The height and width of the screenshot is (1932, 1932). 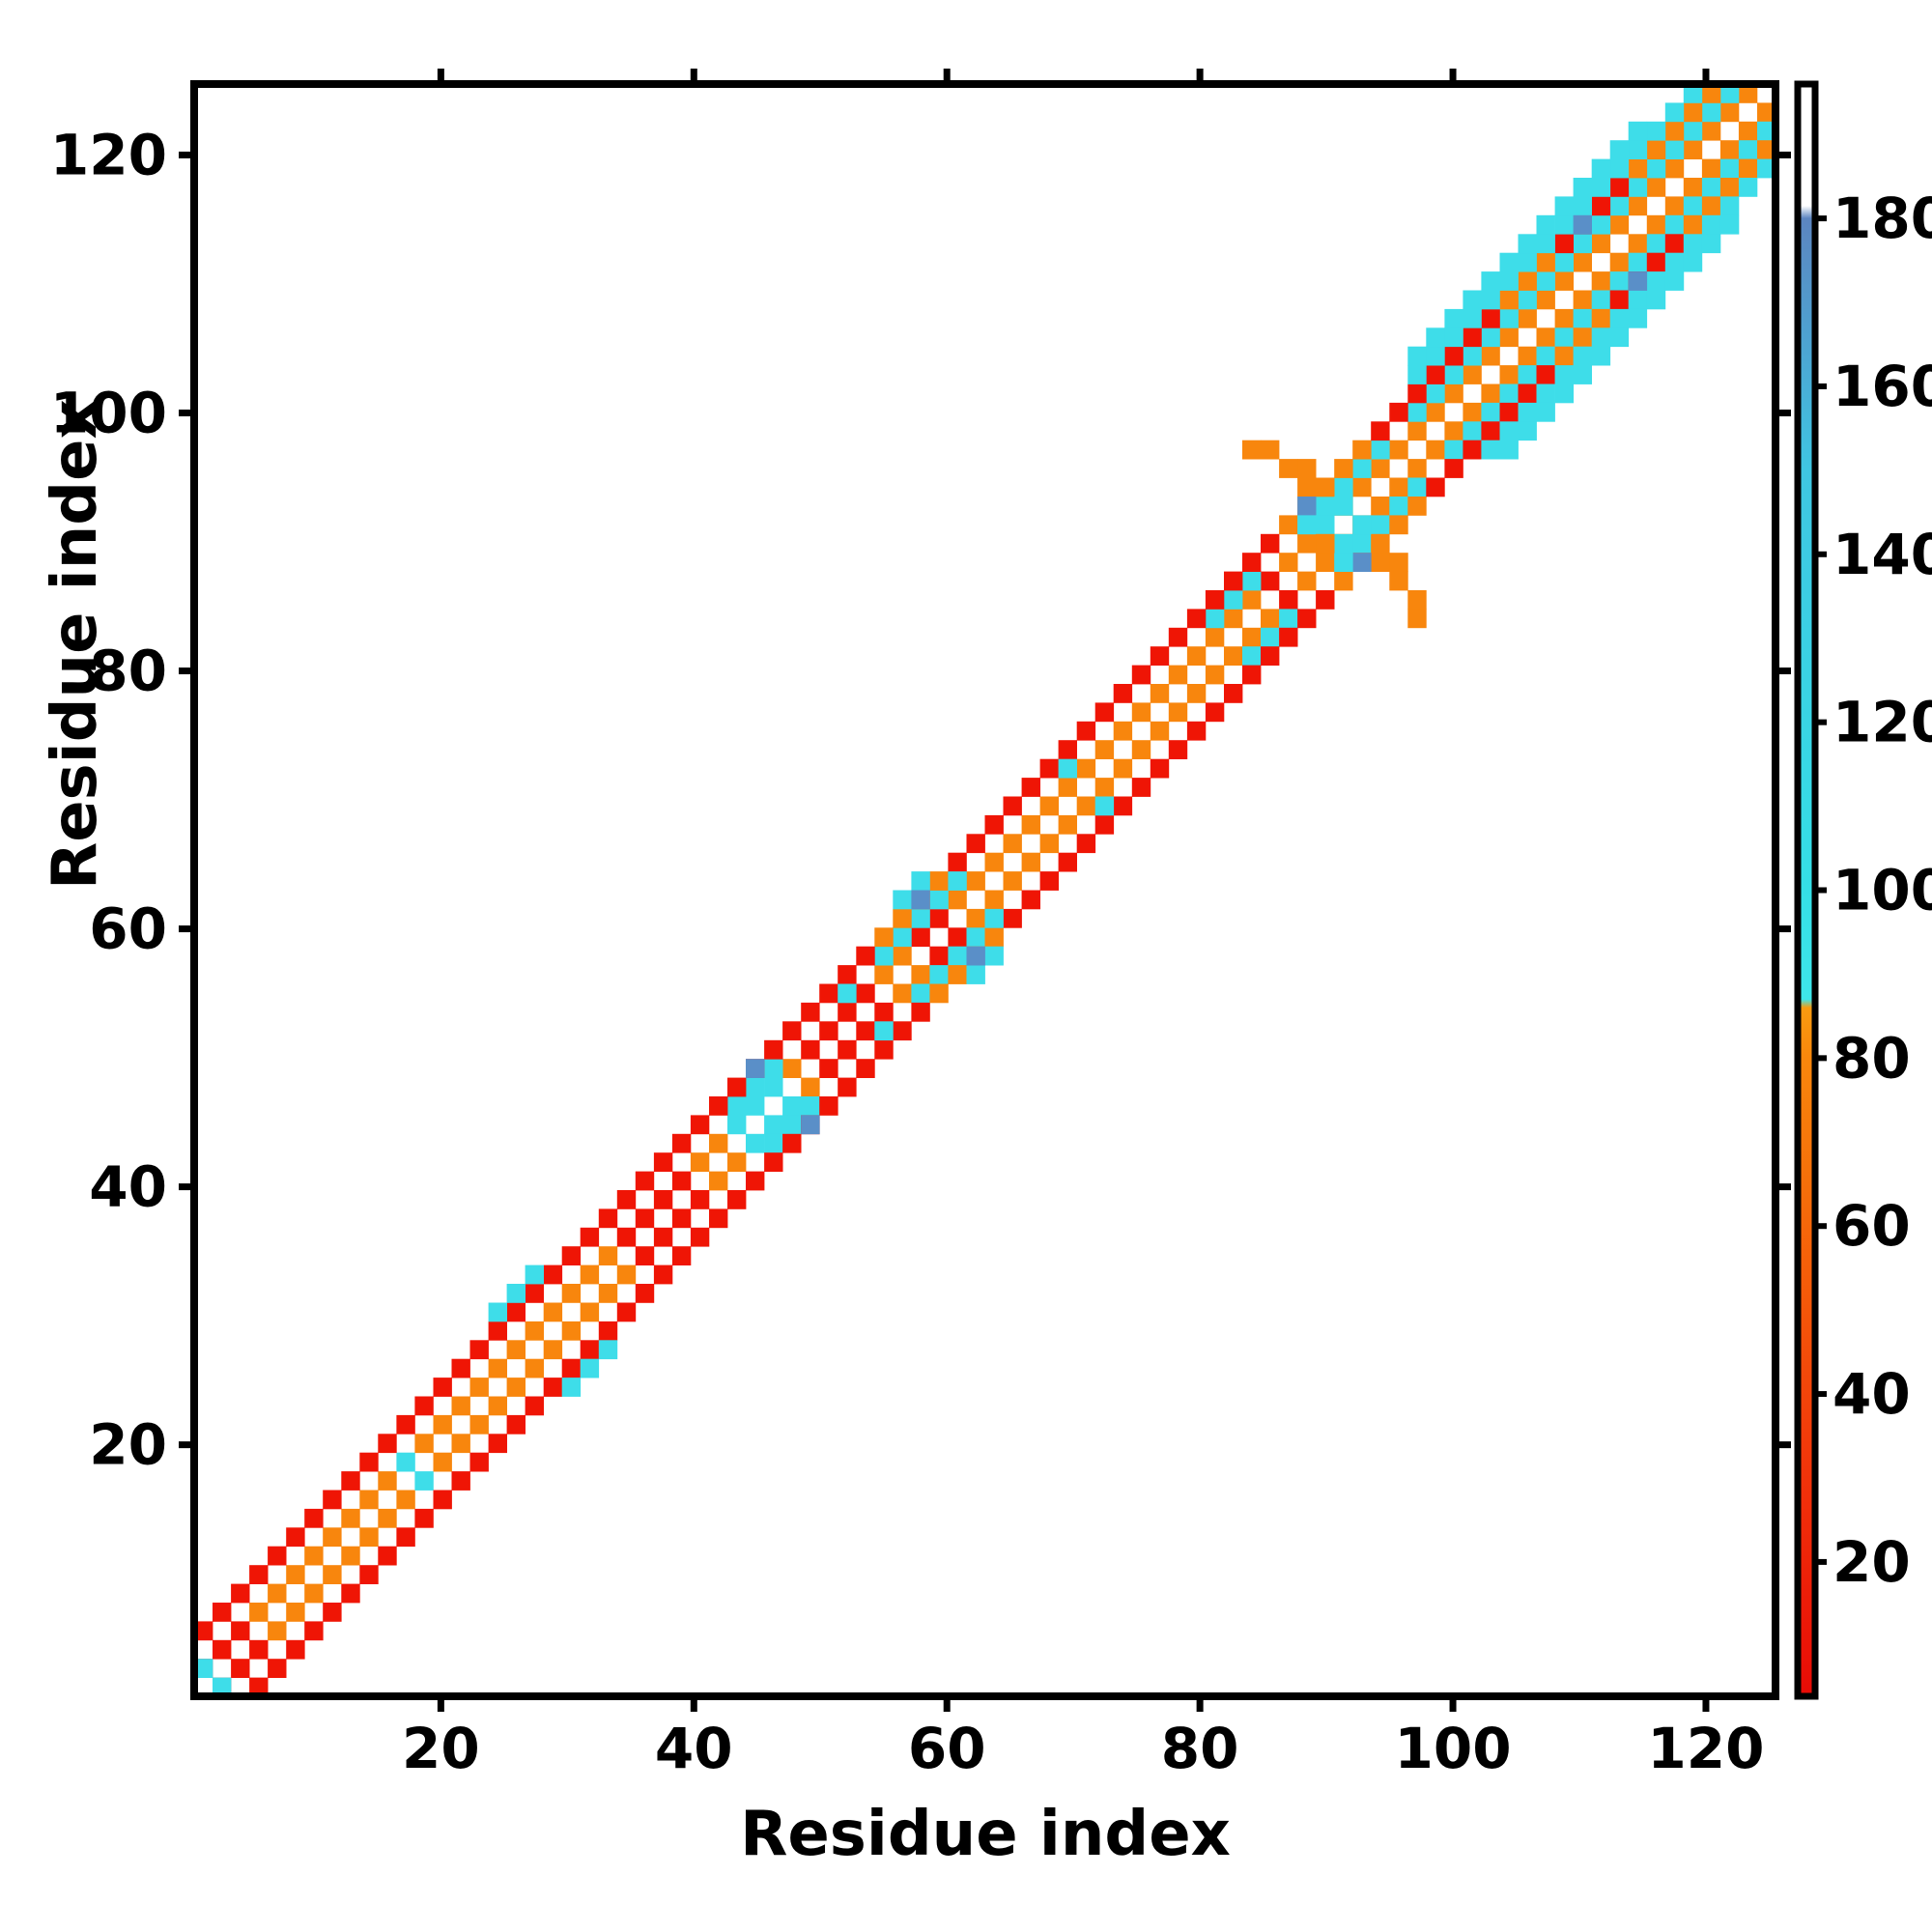 What do you see at coordinates (108, 412) in the screenshot?
I see `y-tick-label: 100` at bounding box center [108, 412].